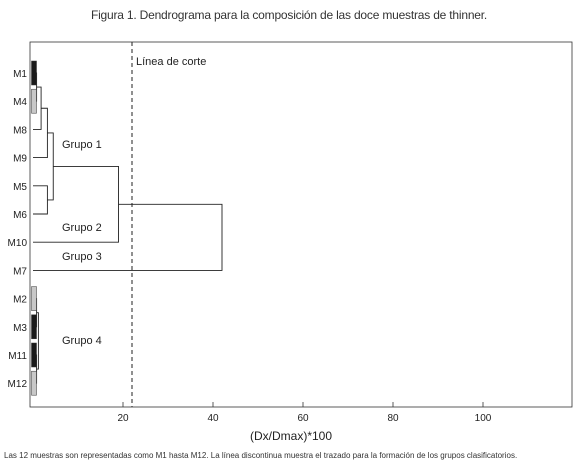  Describe the element at coordinates (17, 356) in the screenshot. I see `leaf-label-m11: M11` at that location.